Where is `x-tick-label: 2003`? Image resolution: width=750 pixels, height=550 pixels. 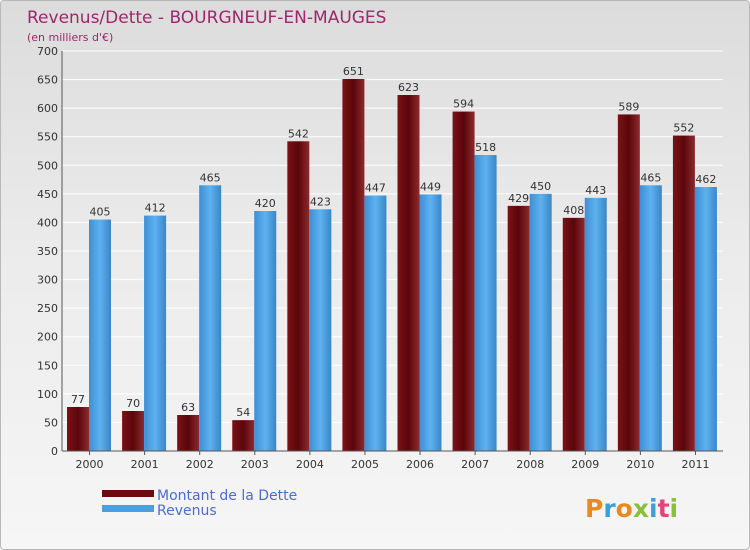 x-tick-label: 2003 is located at coordinates (255, 464).